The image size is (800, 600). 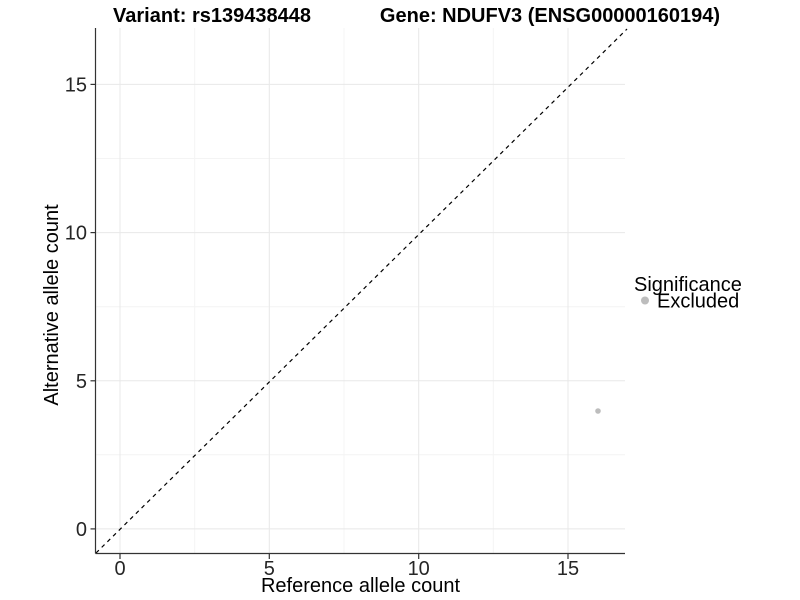 I want to click on legend-item-excluded: Excluded, so click(x=698, y=302).